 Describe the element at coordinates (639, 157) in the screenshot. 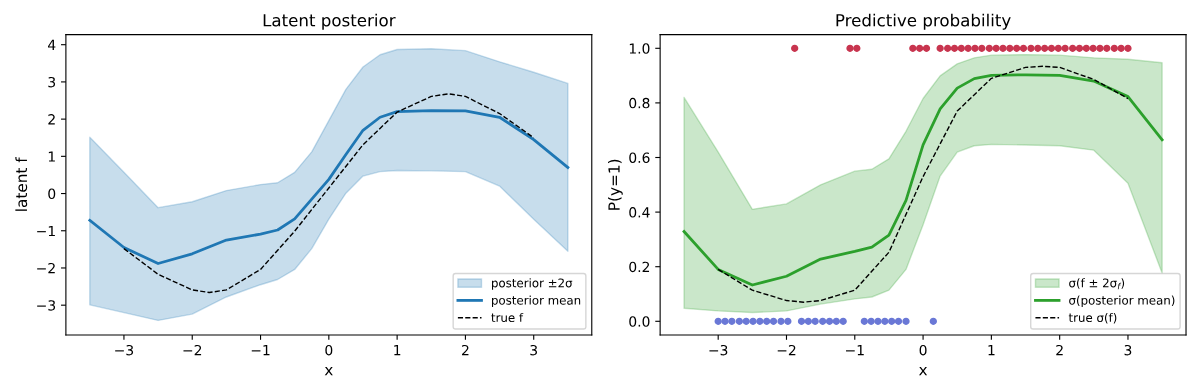

I see `y-tick-label: 0.6` at that location.